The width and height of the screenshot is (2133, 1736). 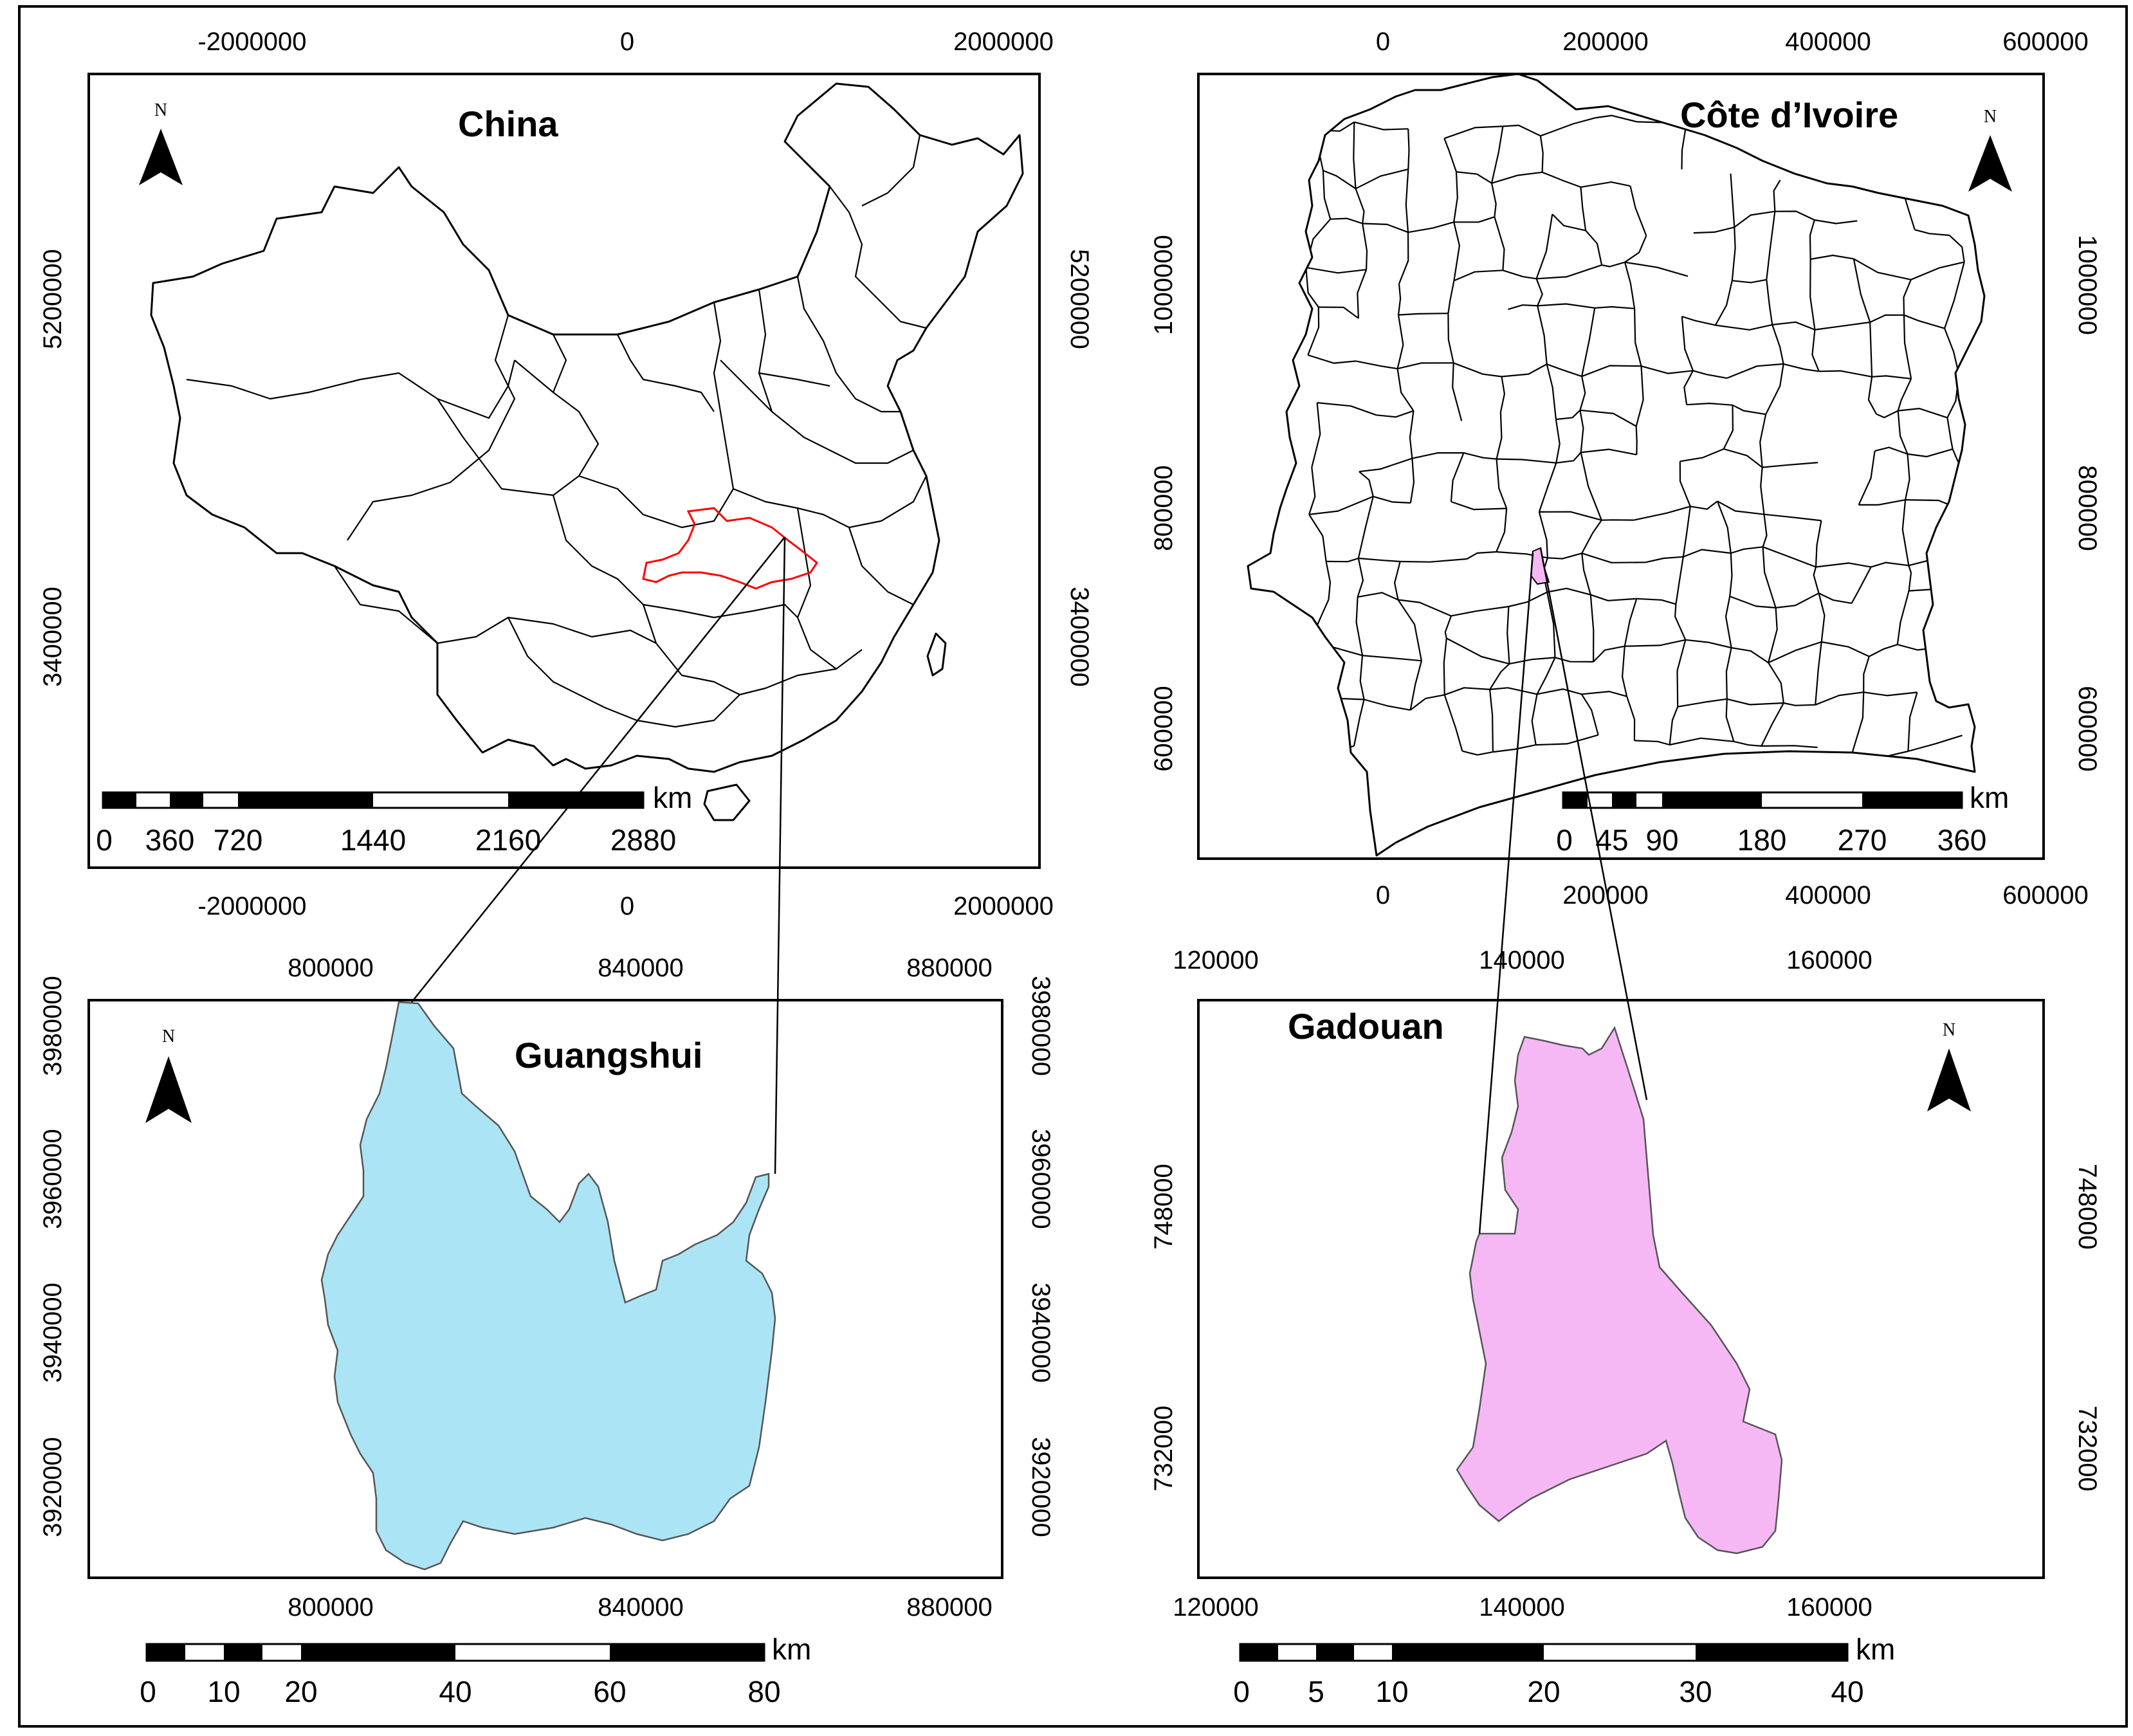 What do you see at coordinates (1990, 117) in the screenshot?
I see `north-label: N` at bounding box center [1990, 117].